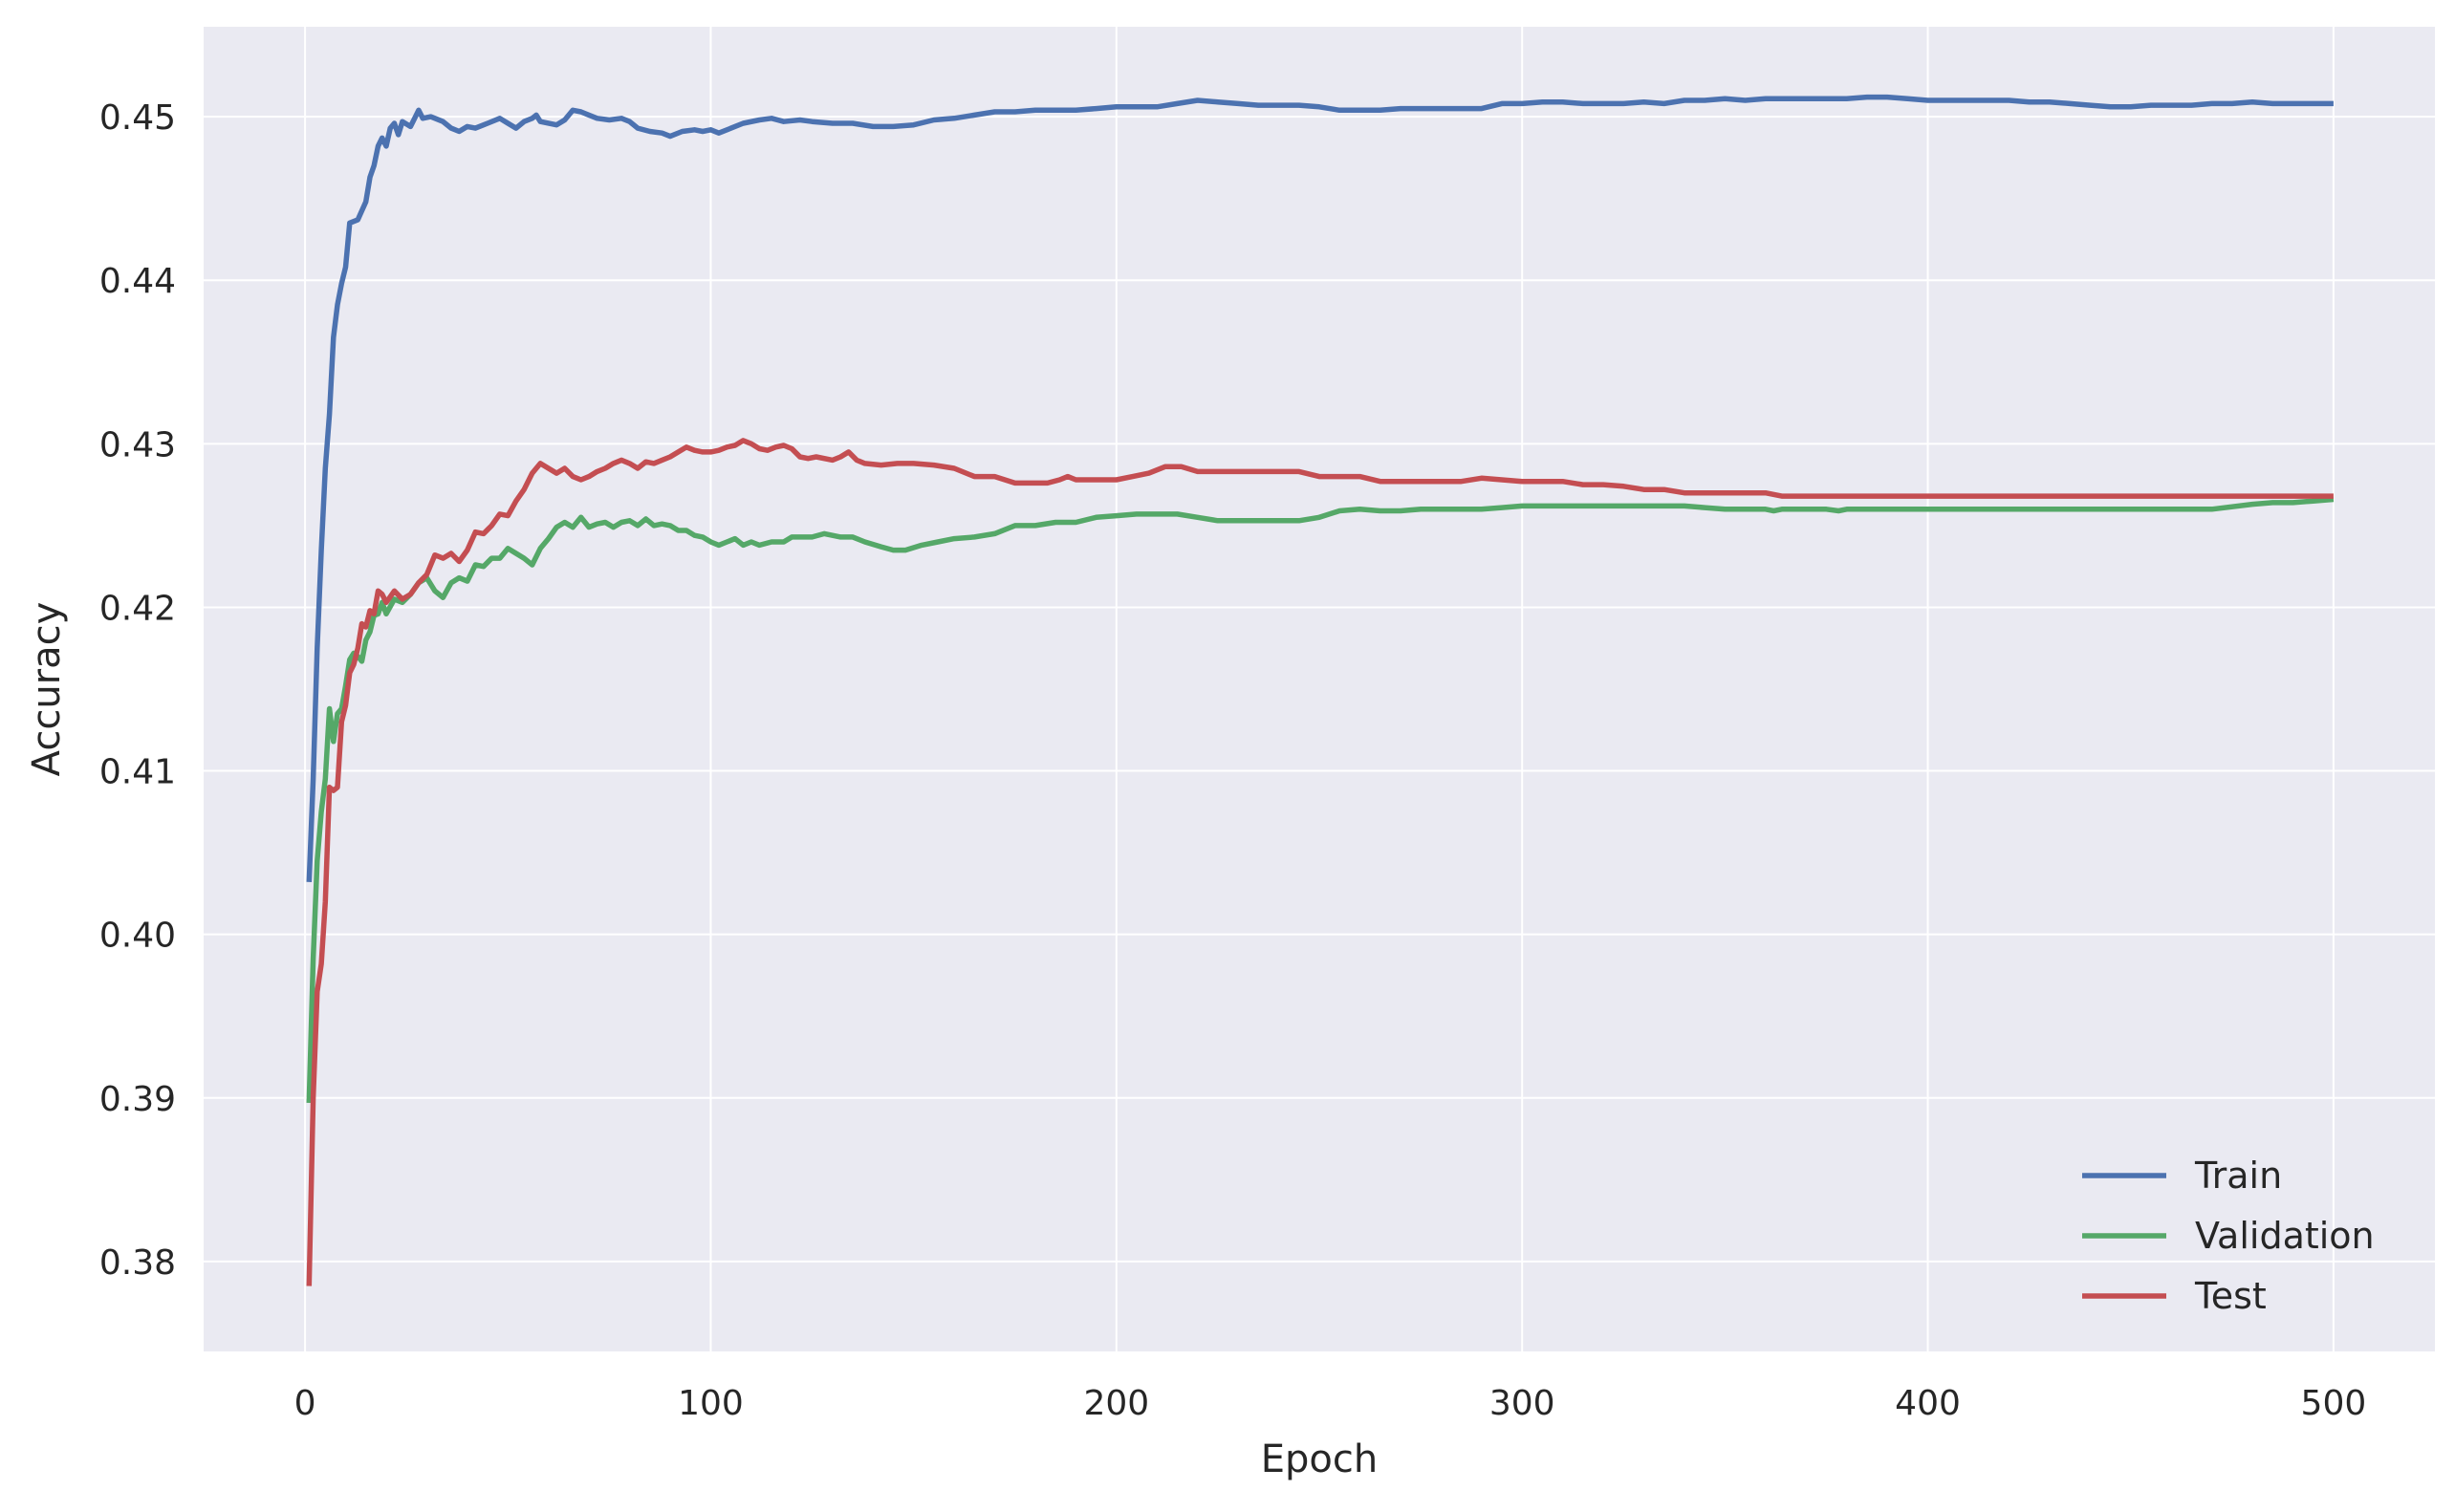 The width and height of the screenshot is (2455, 1512). I want to click on legend-label-validation: Validation, so click(2285, 1236).